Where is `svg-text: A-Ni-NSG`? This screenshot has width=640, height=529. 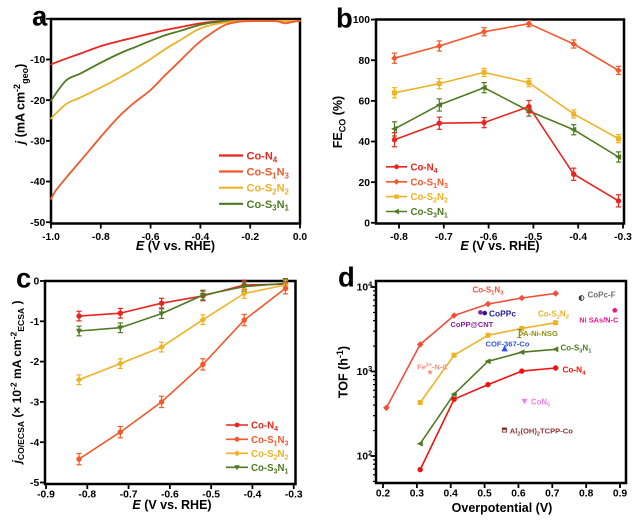 svg-text: A-Ni-NSG is located at coordinates (540, 333).